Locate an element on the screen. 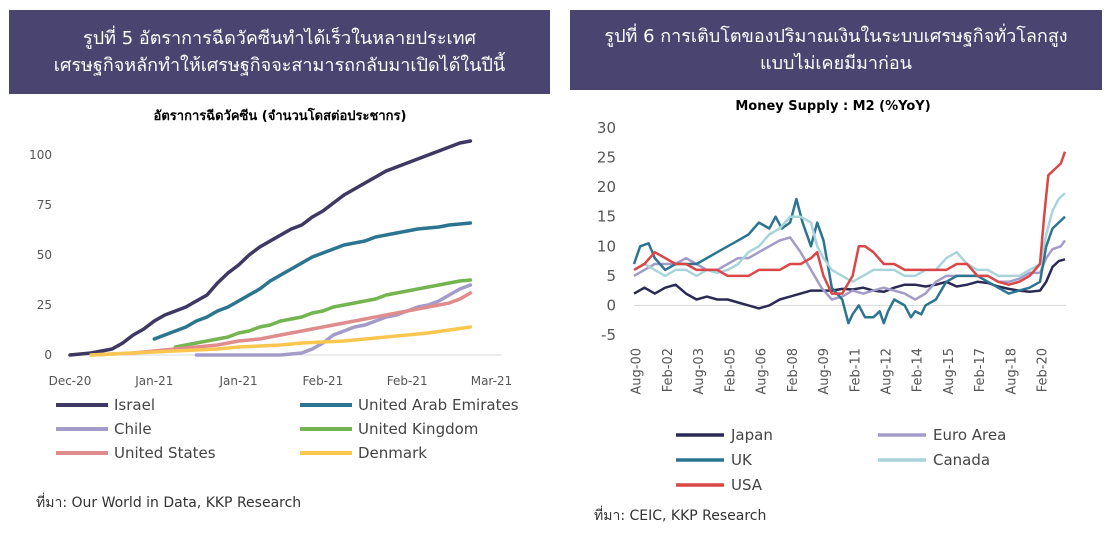 The width and height of the screenshot is (1108, 535). left-x-tick-label: Dec-20 is located at coordinates (70, 381).